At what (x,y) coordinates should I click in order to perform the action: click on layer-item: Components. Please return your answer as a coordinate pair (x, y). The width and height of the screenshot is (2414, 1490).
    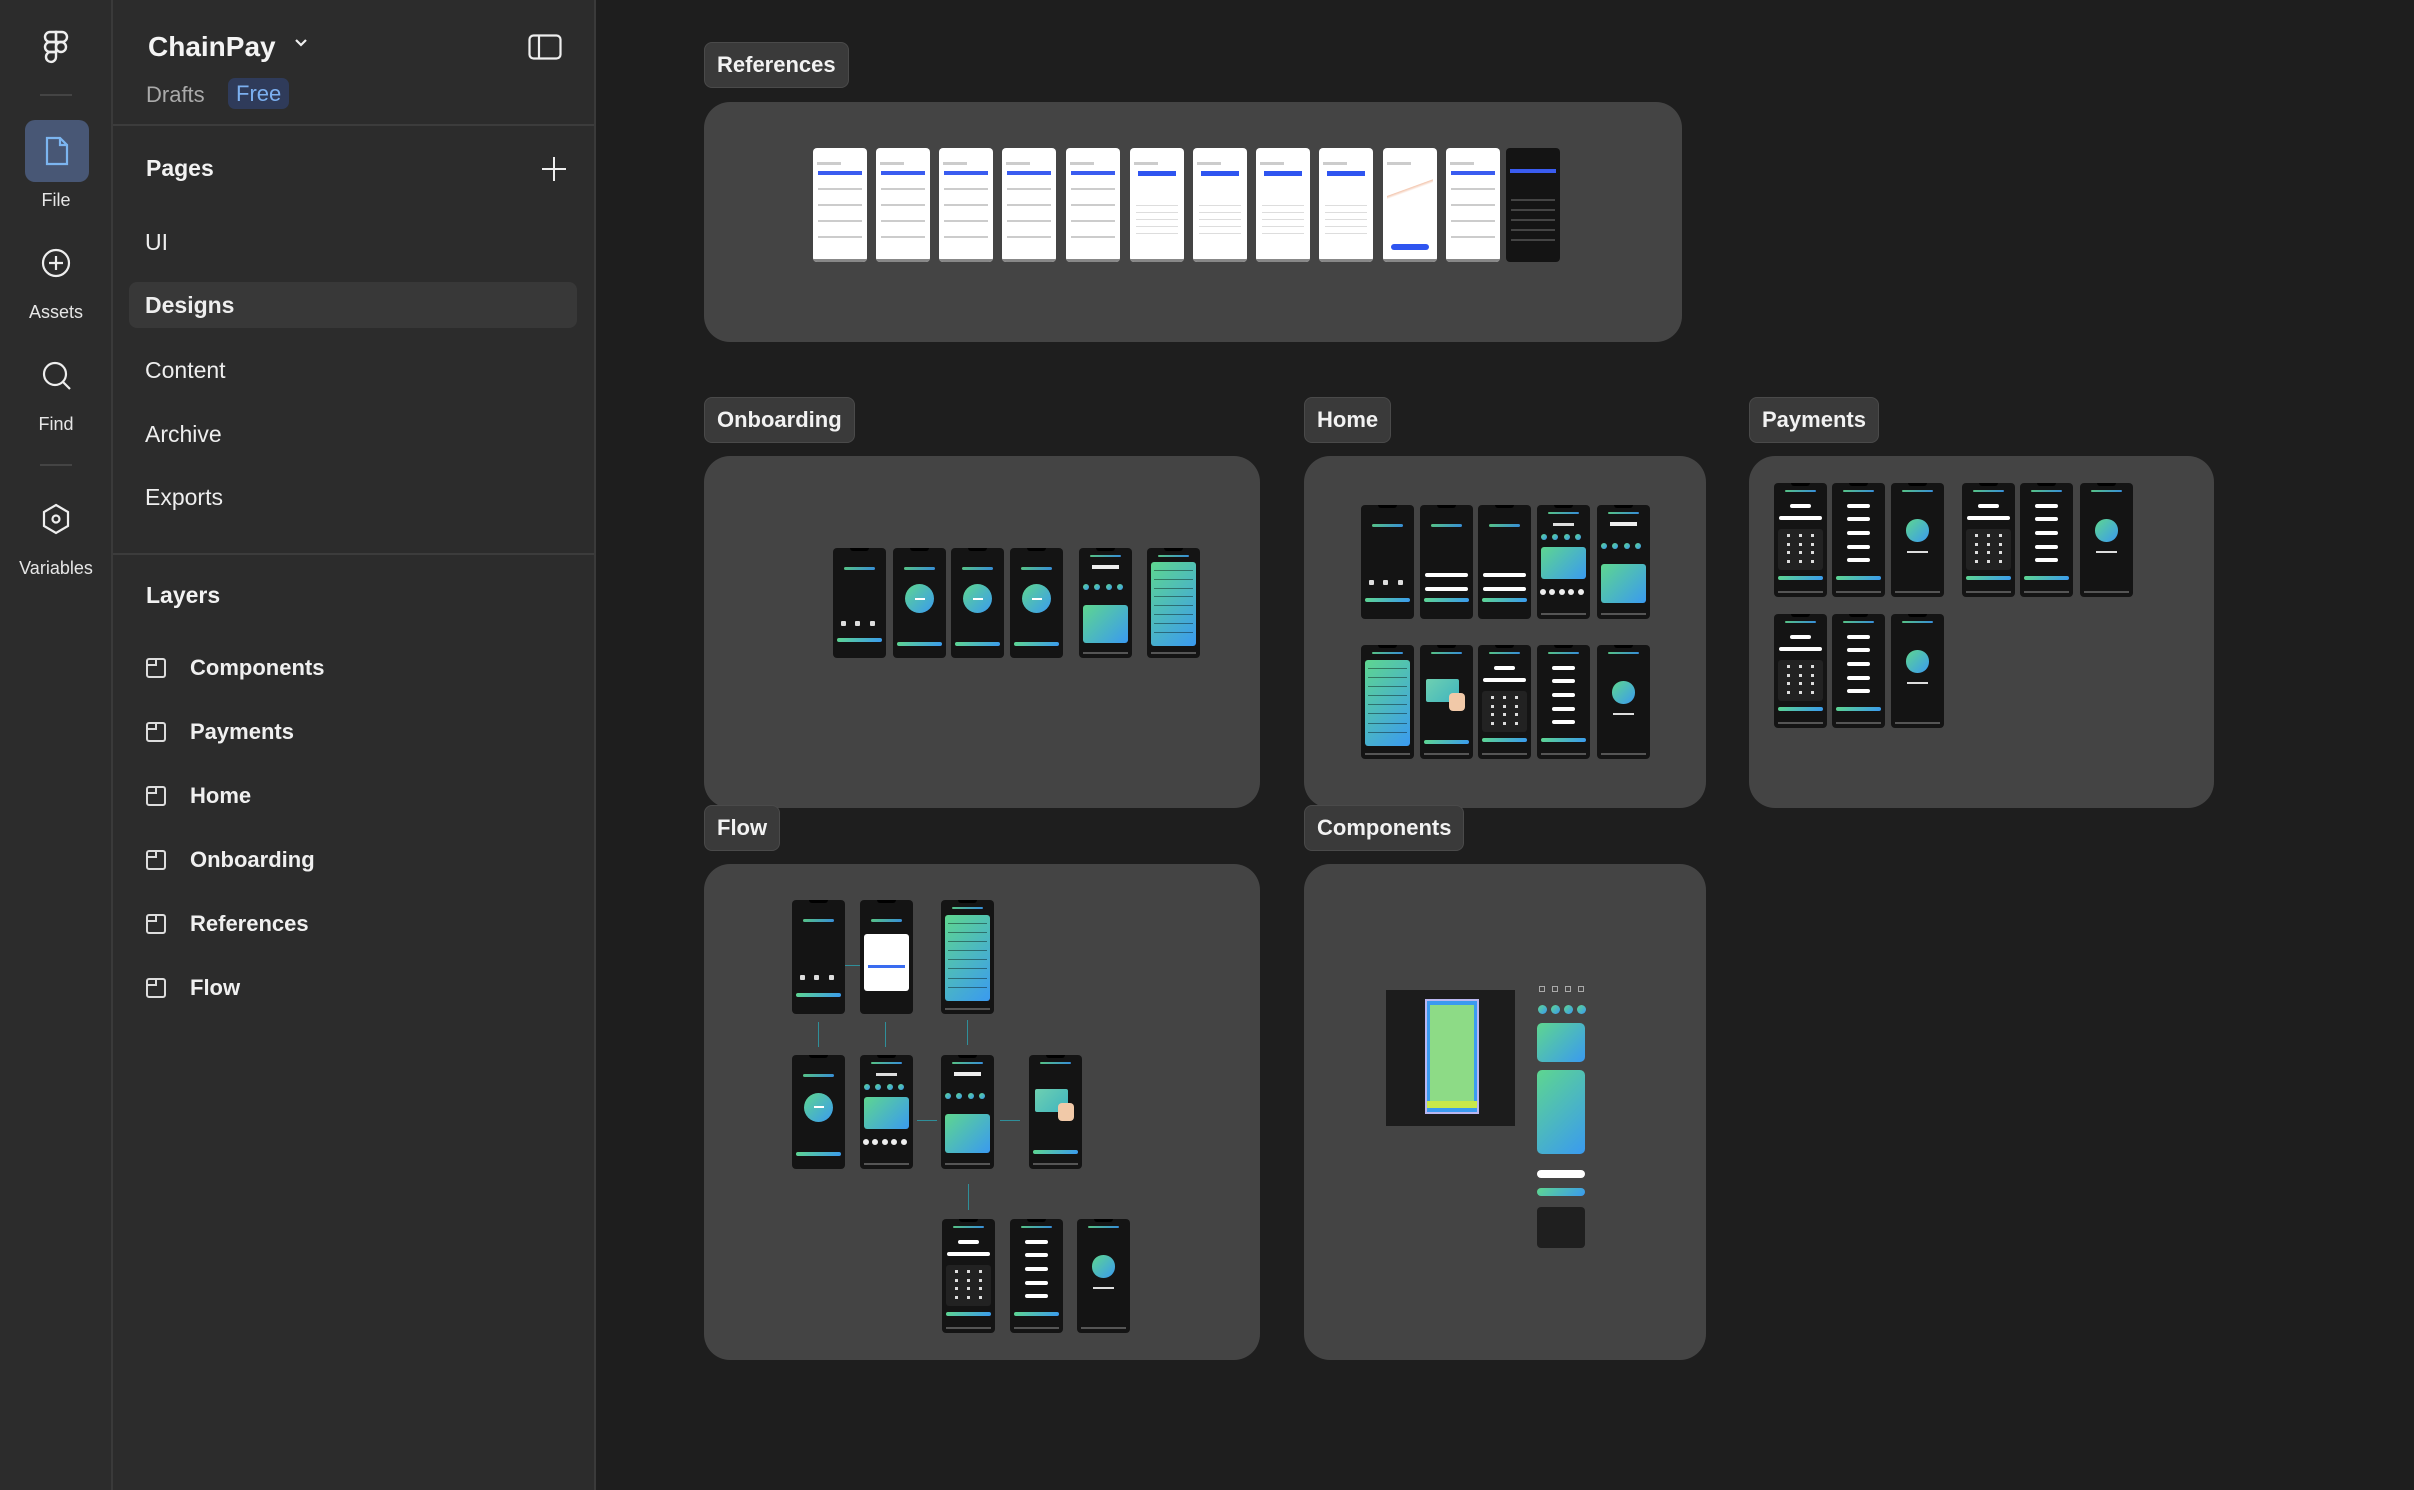
    Looking at the image, I should click on (235, 668).